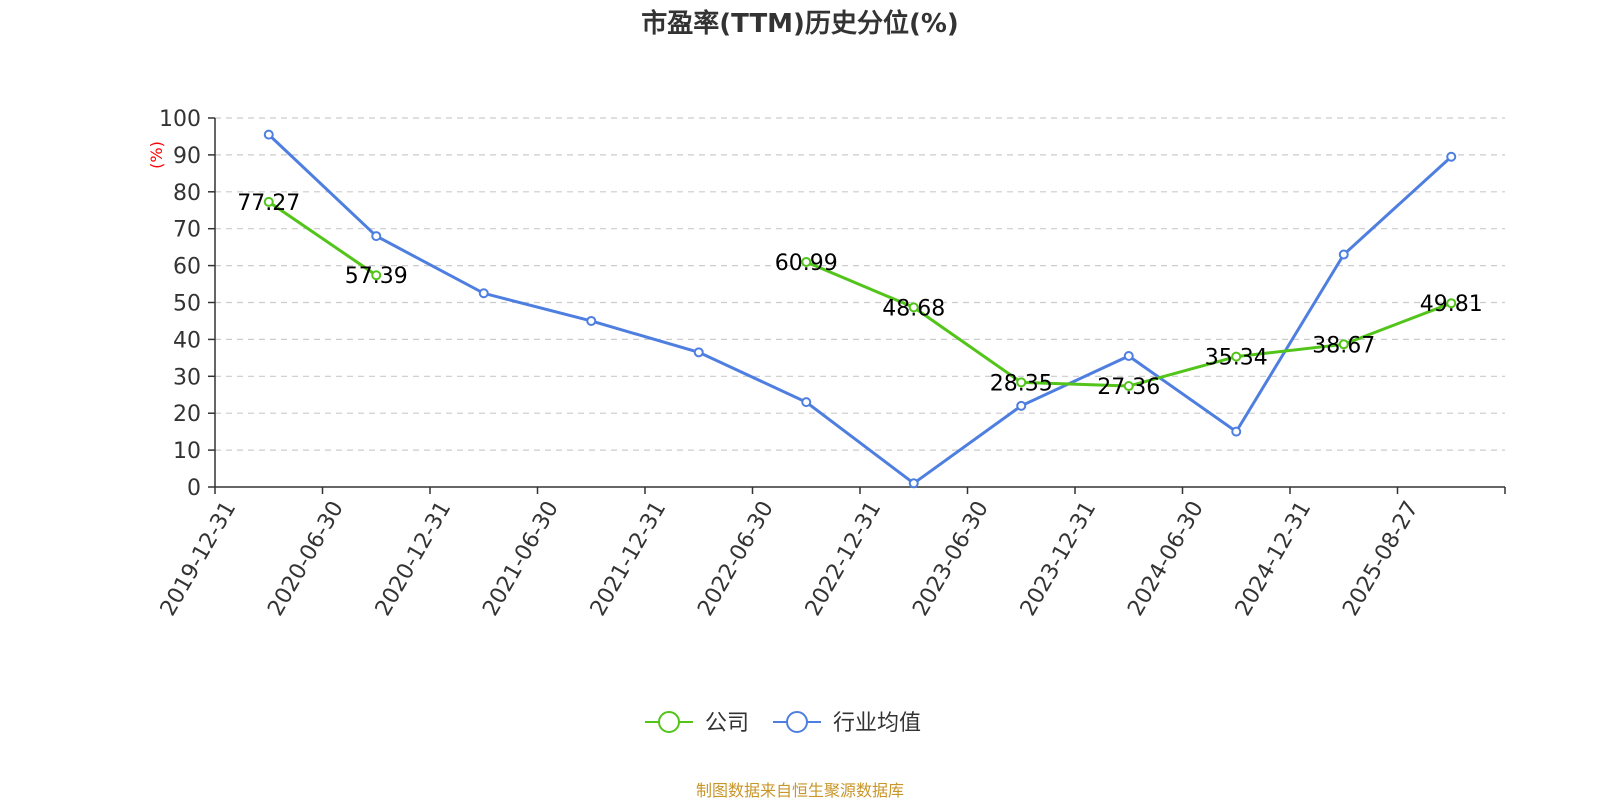  What do you see at coordinates (187, 304) in the screenshot?
I see `y-tick-label: 50` at bounding box center [187, 304].